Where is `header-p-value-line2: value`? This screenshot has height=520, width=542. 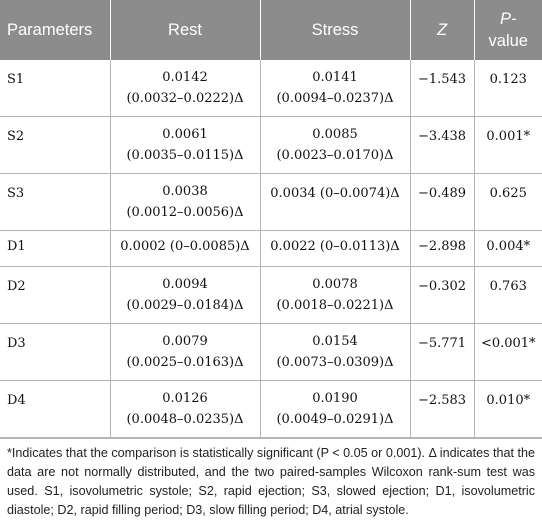 header-p-value-line2: value is located at coordinates (508, 41).